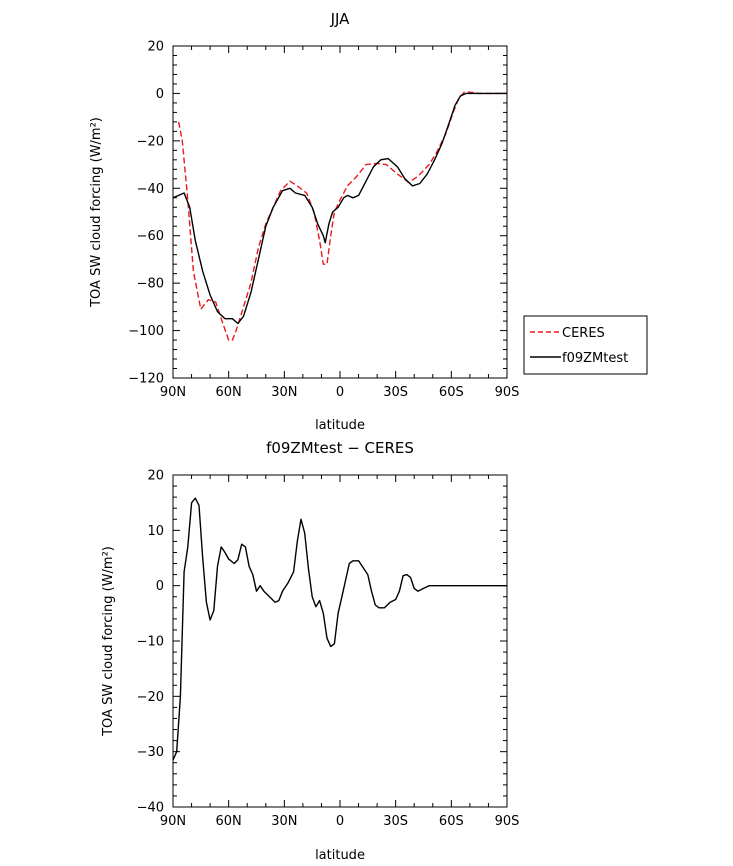 The image size is (733, 866). I want to click on series-line-difference, so click(339, 629).